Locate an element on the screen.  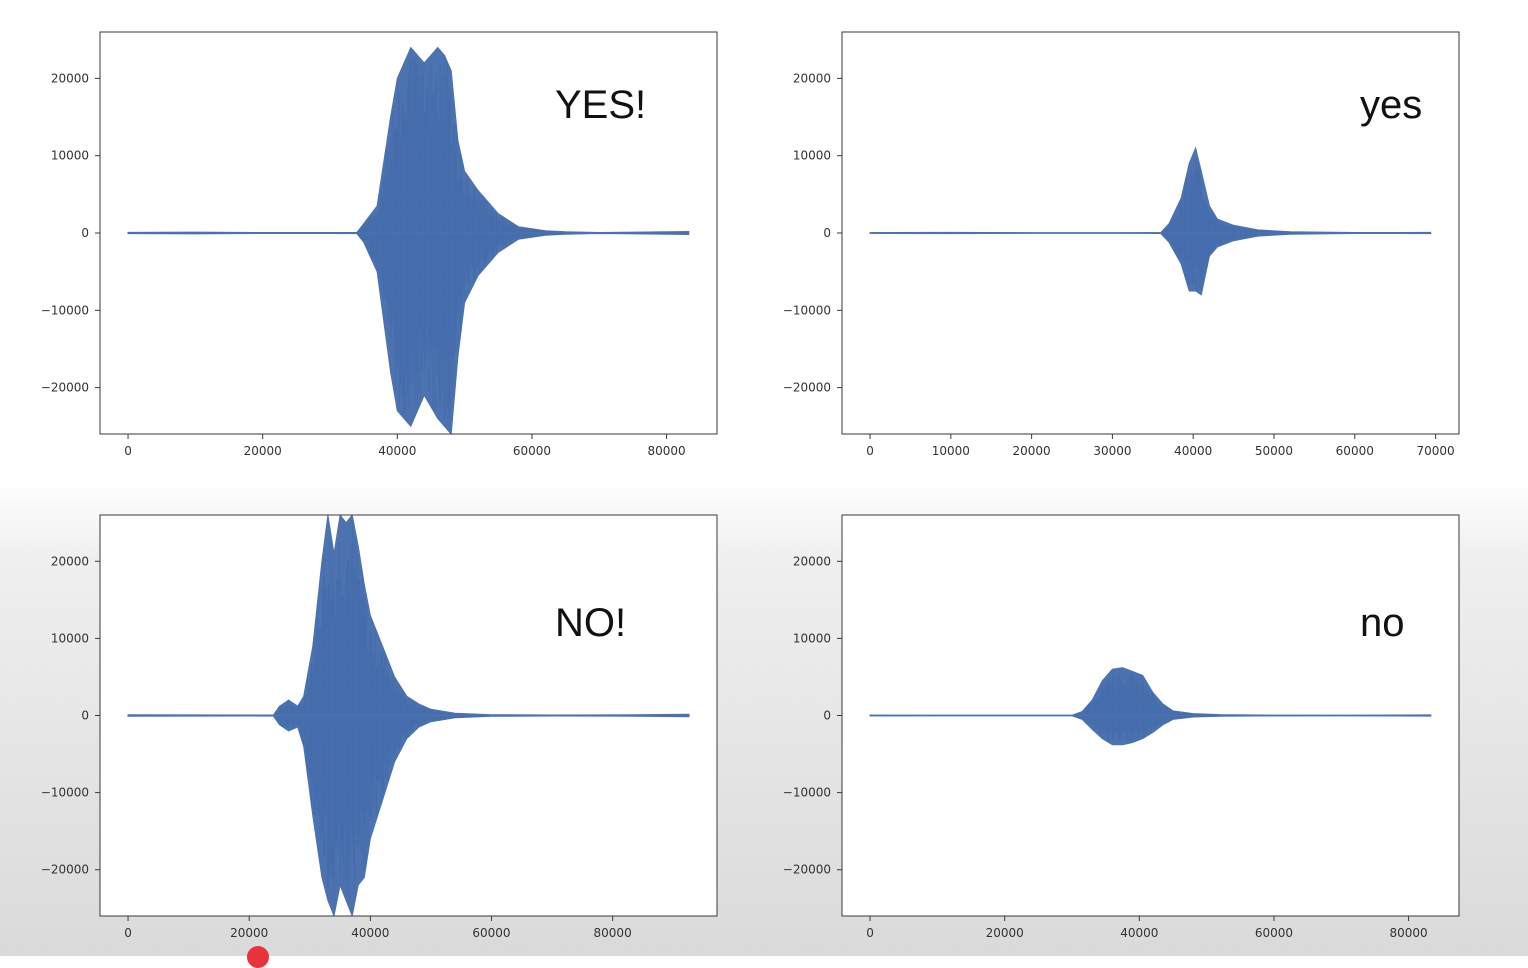
word-annotation: no is located at coordinates (1382, 623).